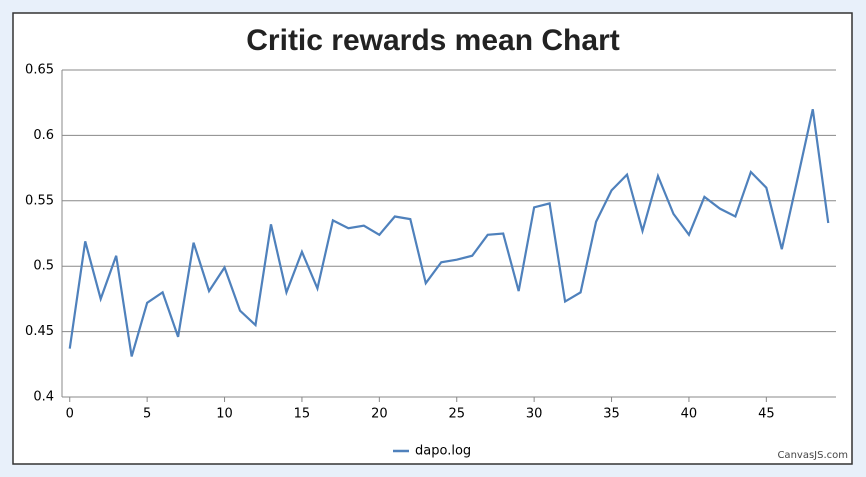  I want to click on x-tick-label: 10, so click(224, 414).